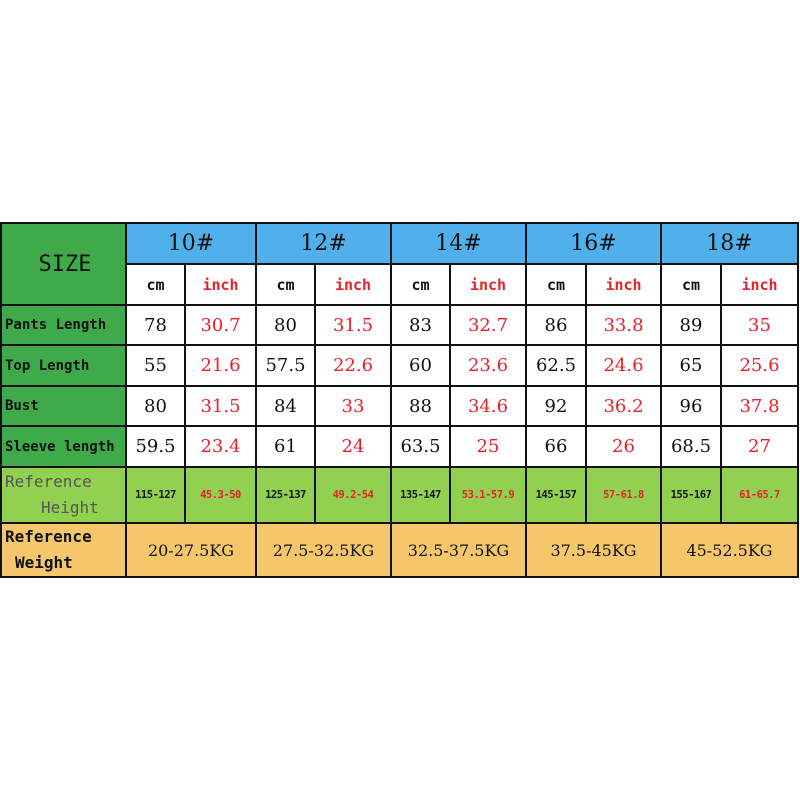 The image size is (800, 800). What do you see at coordinates (420, 446) in the screenshot?
I see `cm-value: 63.5` at bounding box center [420, 446].